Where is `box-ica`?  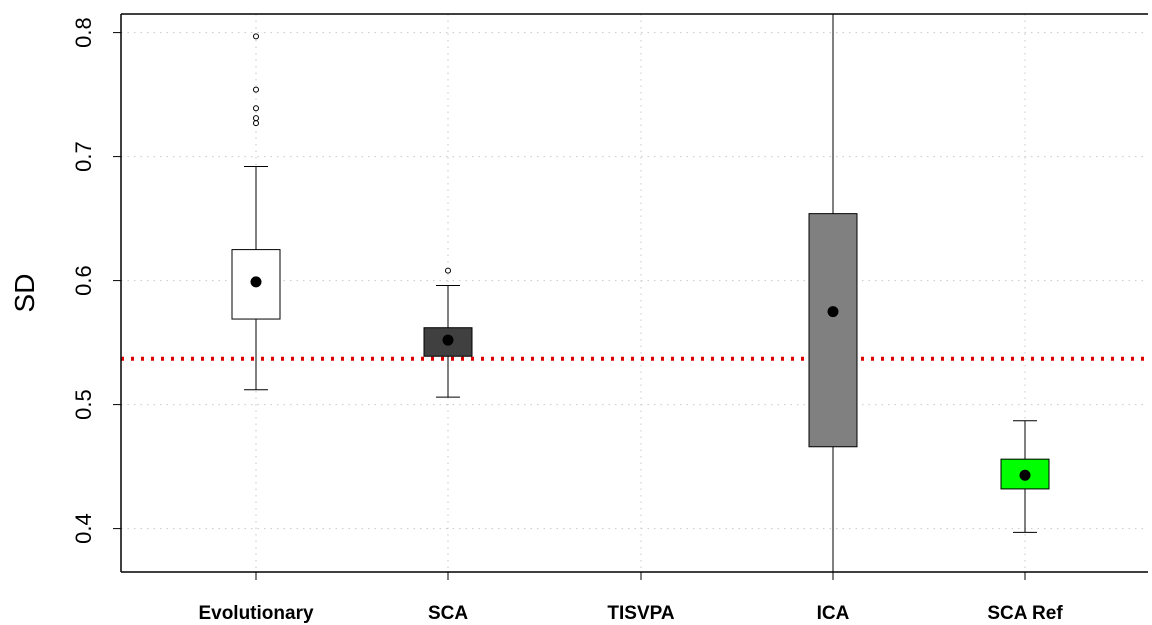 box-ica is located at coordinates (833, 330).